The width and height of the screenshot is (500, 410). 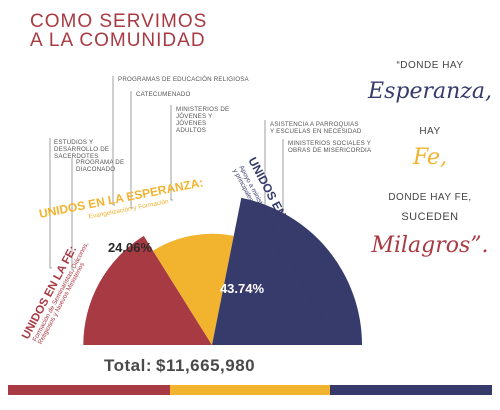 What do you see at coordinates (171, 153) in the screenshot?
I see `annotation-esperanza-3-line` at bounding box center [171, 153].